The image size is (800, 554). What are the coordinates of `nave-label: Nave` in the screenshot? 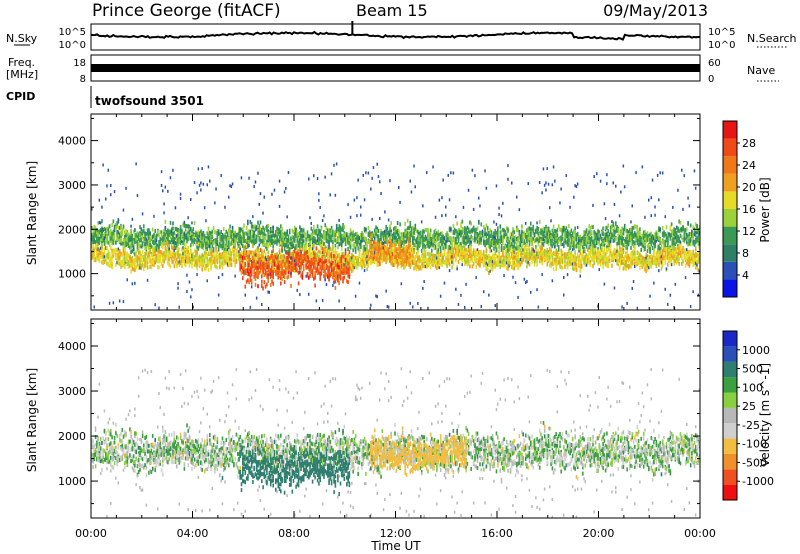 It's located at (761, 70).